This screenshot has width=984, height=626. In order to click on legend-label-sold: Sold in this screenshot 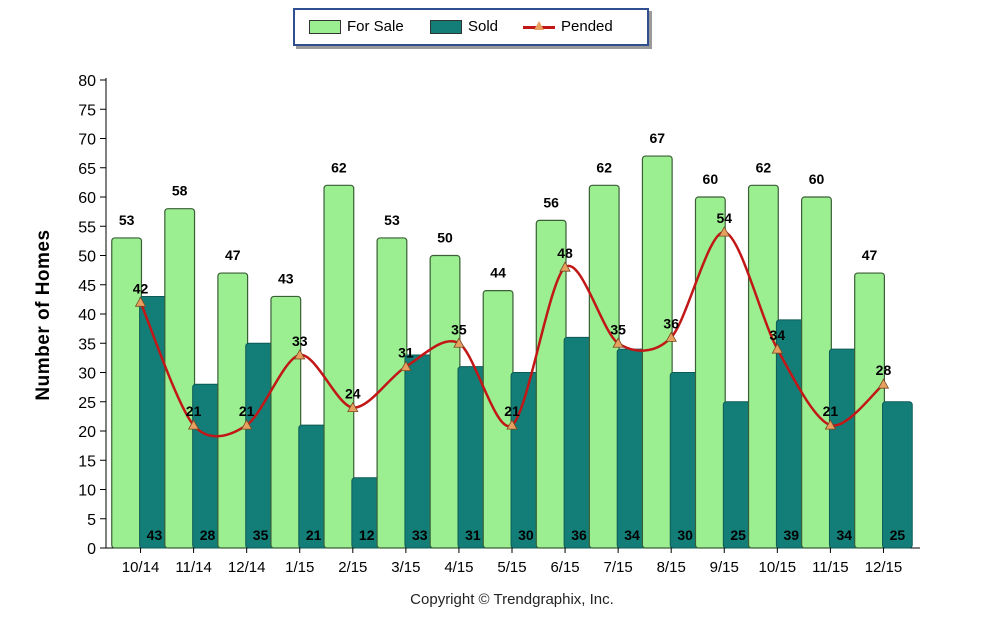, I will do `click(483, 26)`.